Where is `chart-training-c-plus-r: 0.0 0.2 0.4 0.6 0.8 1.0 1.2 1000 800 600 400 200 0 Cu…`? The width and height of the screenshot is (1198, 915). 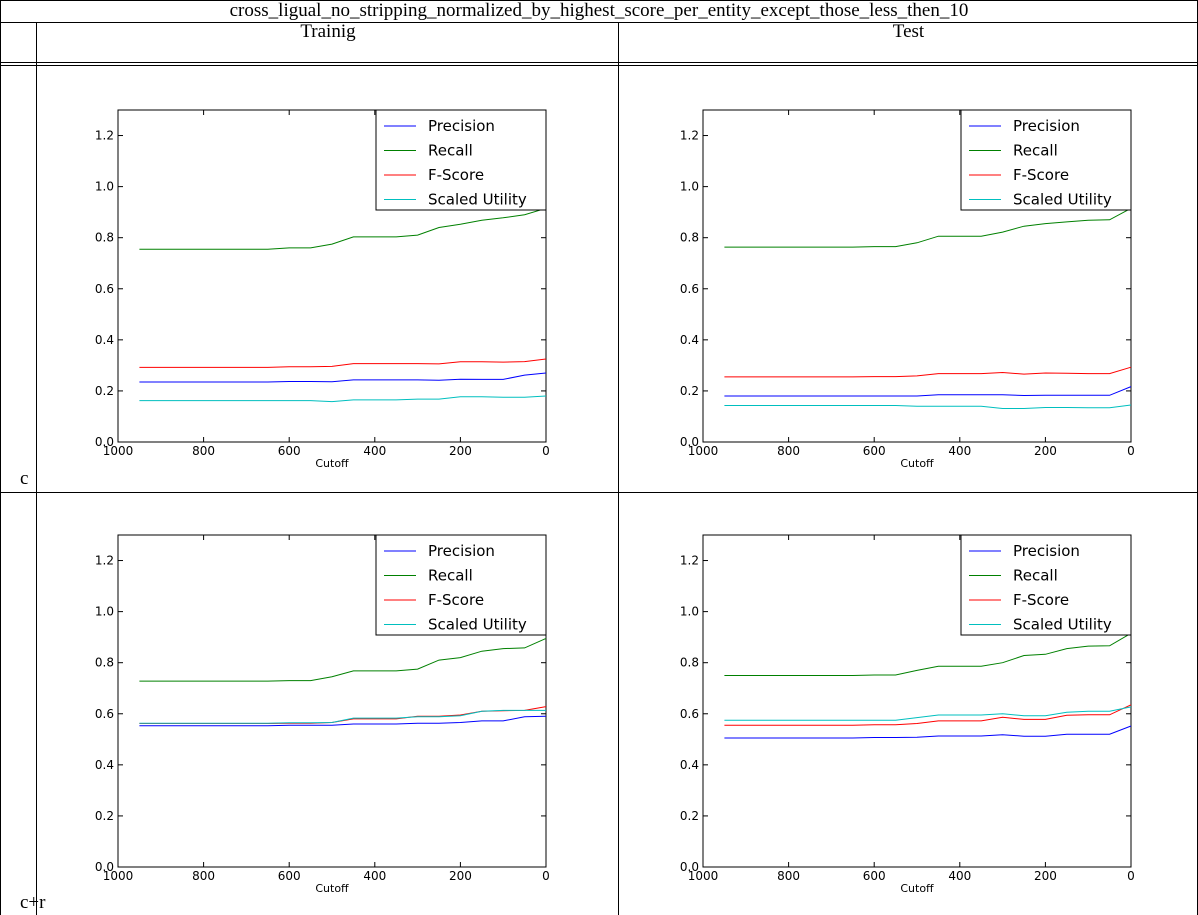
chart-training-c-plus-r: 0.0 0.2 0.4 0.6 0.8 1.0 1.2 1000 800 600 400 200 0 Cu… is located at coordinates (322, 714).